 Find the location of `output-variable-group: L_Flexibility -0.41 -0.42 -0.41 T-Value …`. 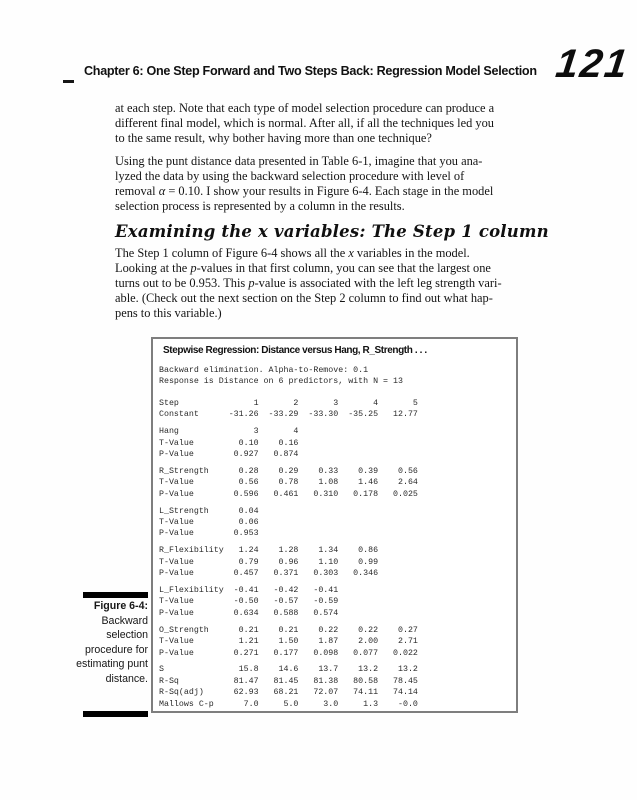

output-variable-group: L_Flexibility -0.41 -0.42 -0.41 T-Value … is located at coordinates (249, 602).